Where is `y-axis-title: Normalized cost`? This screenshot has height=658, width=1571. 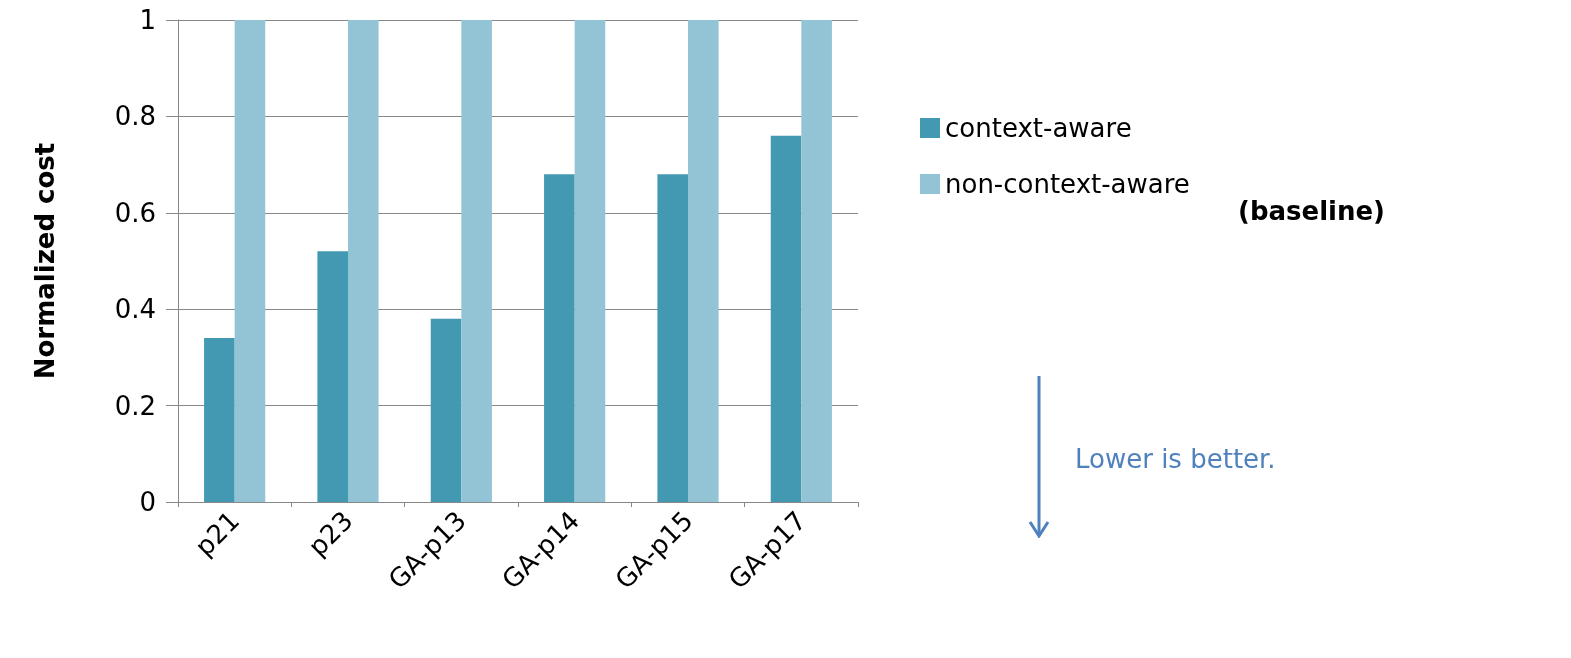
y-axis-title: Normalized cost is located at coordinates (45, 261).